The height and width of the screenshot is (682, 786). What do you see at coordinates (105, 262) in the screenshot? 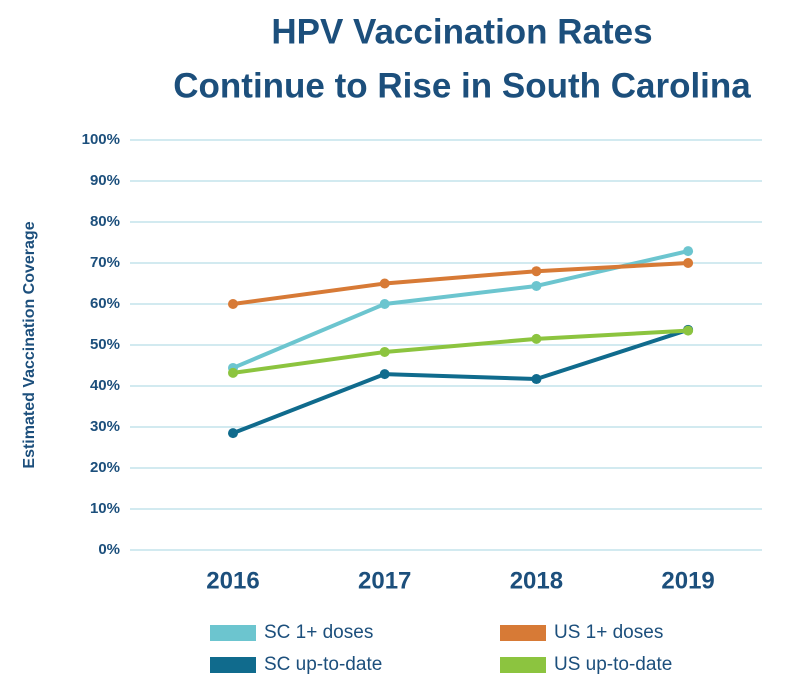
I see `y-tick-label: 70%` at bounding box center [105, 262].